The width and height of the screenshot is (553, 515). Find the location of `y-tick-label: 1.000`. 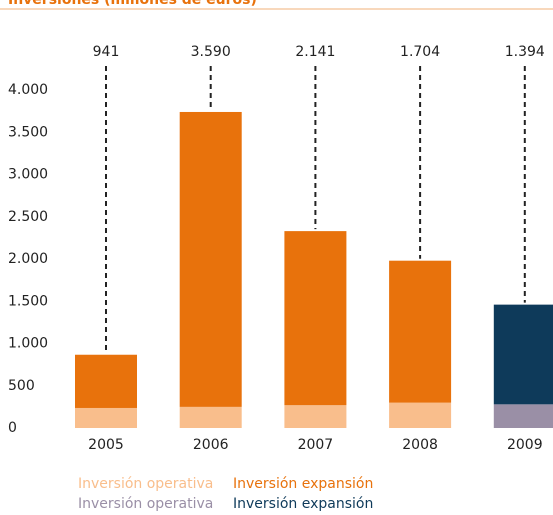

y-tick-label: 1.000 is located at coordinates (28, 344).